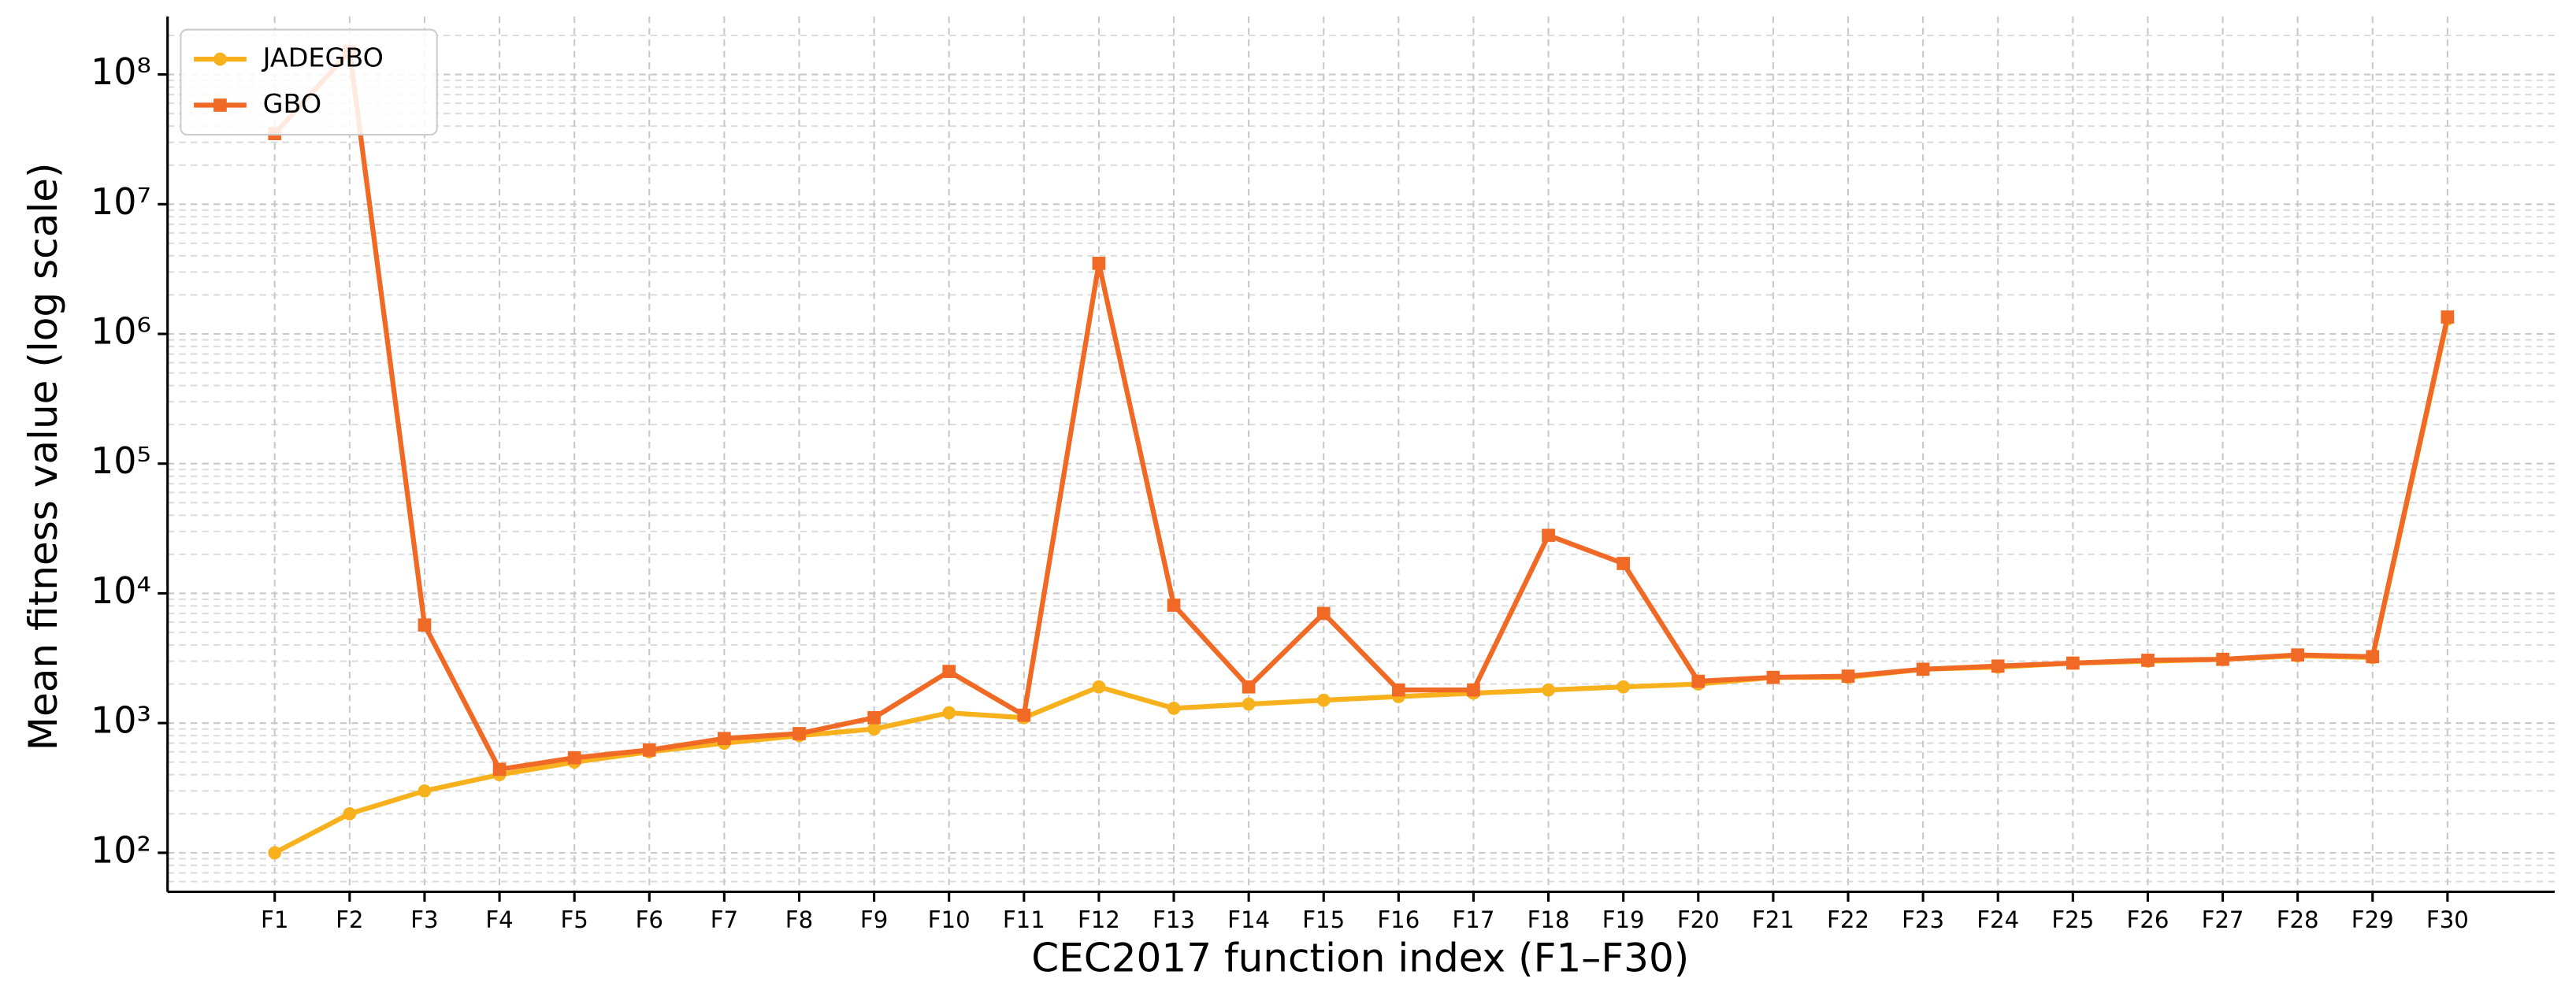 The width and height of the screenshot is (2576, 997). Describe the element at coordinates (43, 457) in the screenshot. I see `y-axis-label: Mean fitness value (log scale)` at that location.